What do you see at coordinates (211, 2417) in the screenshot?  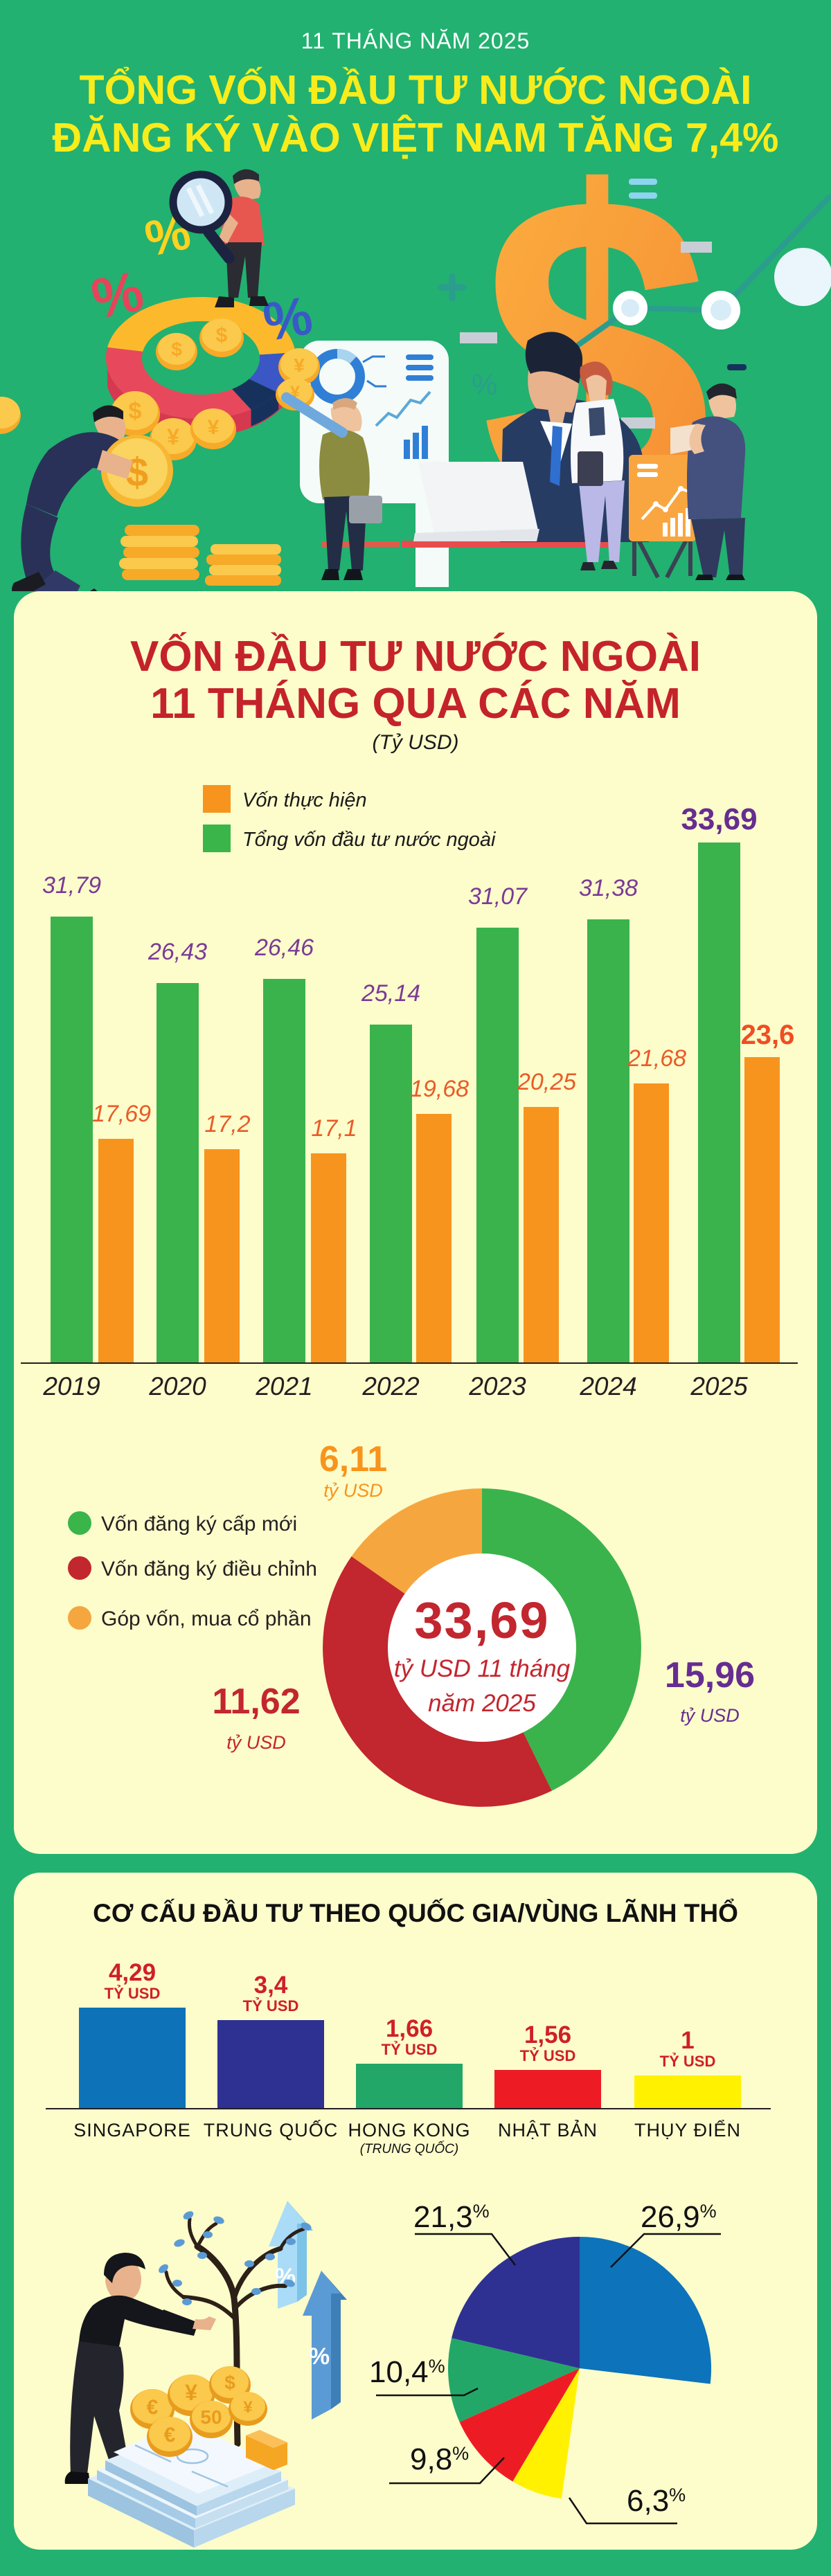 I see `svg-text: 50` at bounding box center [211, 2417].